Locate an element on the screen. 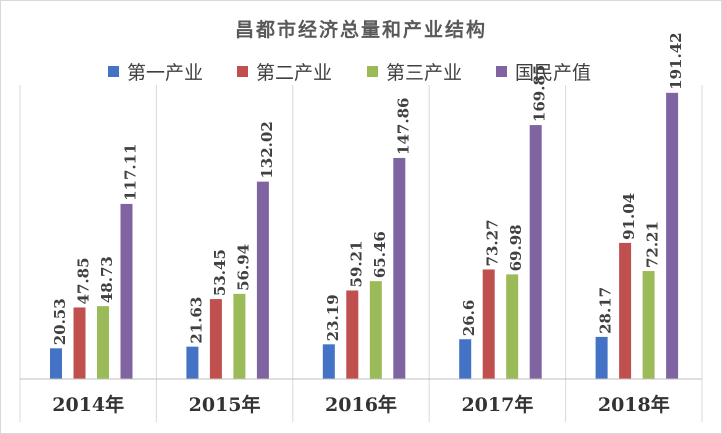 The image size is (722, 434). value-label-第二产业-2016年: 59.21 is located at coordinates (356, 263).